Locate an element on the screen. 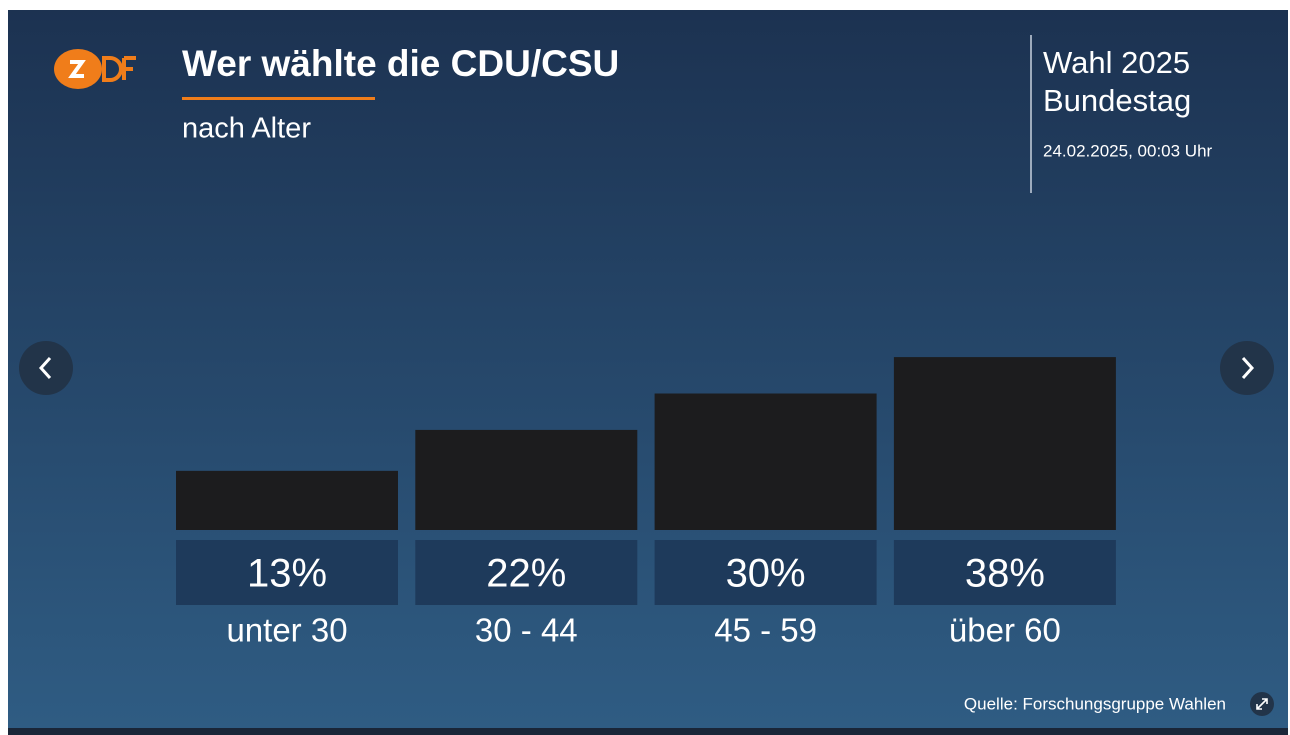  title-underline is located at coordinates (278, 98).